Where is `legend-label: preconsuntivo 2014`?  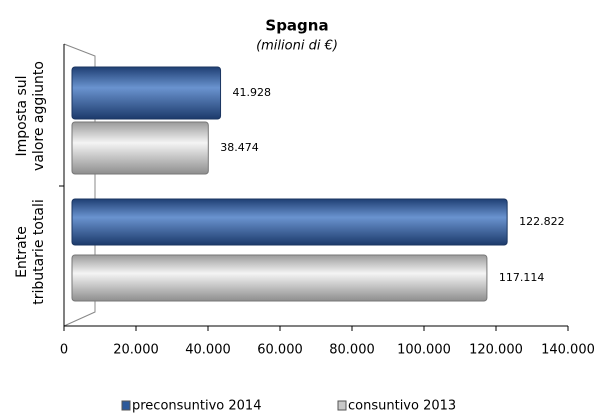 legend-label: preconsuntivo 2014 is located at coordinates (196, 406).